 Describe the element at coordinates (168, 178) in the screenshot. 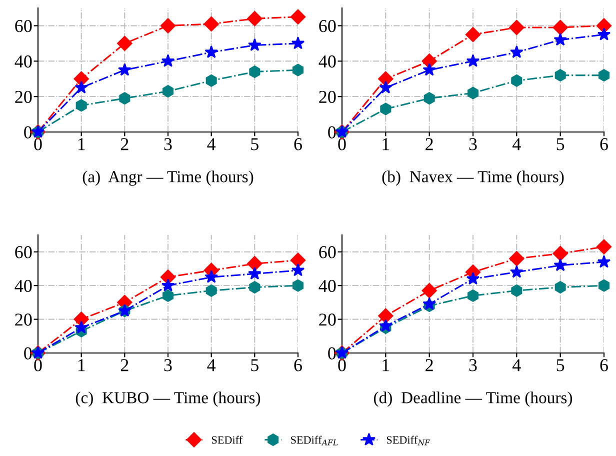

I see `x-axis-title: (a) Angr — Time (hours)` at that location.